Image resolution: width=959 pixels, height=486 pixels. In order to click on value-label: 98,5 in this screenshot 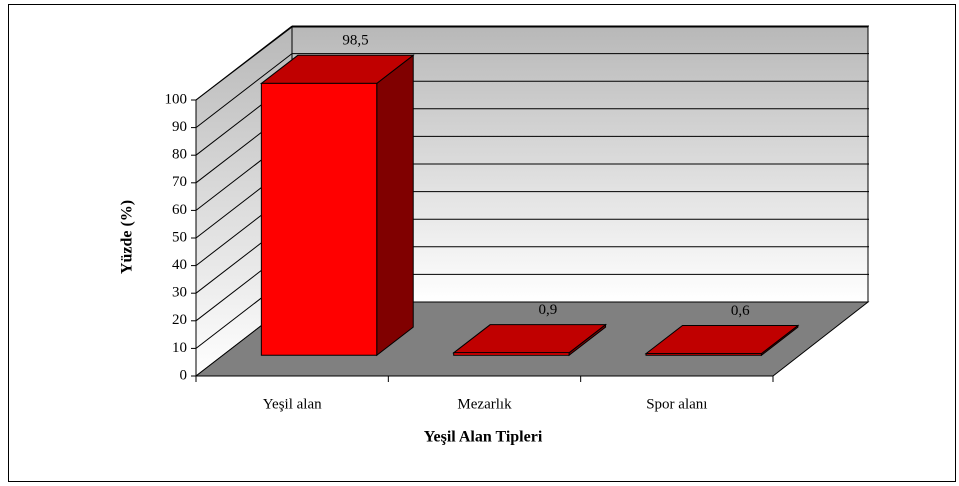, I will do `click(355, 41)`.